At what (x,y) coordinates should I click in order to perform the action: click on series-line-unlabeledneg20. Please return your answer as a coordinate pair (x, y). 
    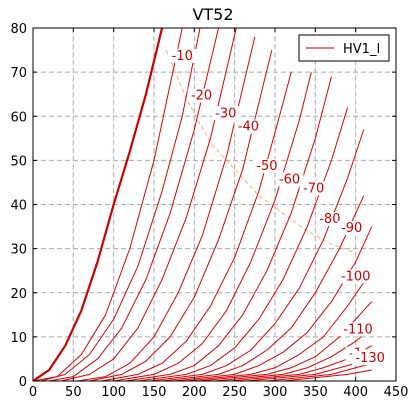
    Looking at the image, I should click on (327, 375).